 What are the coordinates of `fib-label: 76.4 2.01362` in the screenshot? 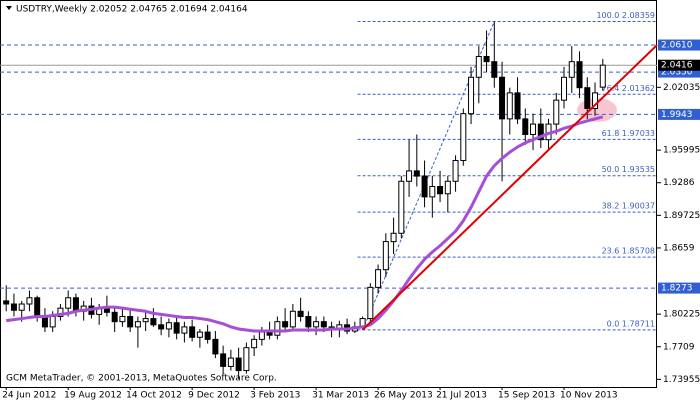 It's located at (628, 88).